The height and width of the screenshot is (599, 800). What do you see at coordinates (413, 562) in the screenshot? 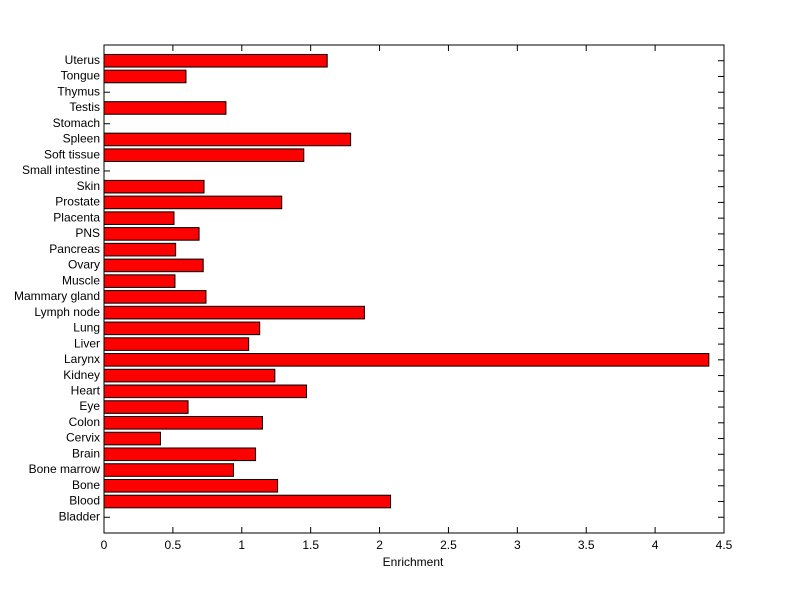
I see `x-axis-label: Enrichment` at bounding box center [413, 562].